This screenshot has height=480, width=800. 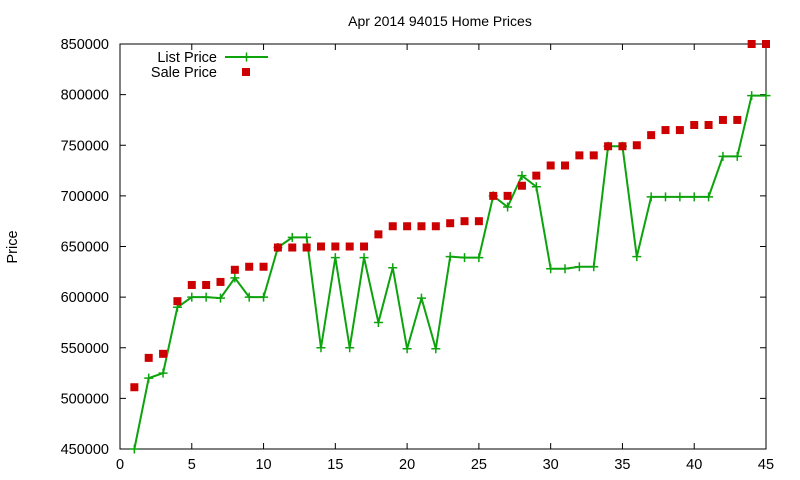 I want to click on legend-sample-list-price, so click(x=246, y=57).